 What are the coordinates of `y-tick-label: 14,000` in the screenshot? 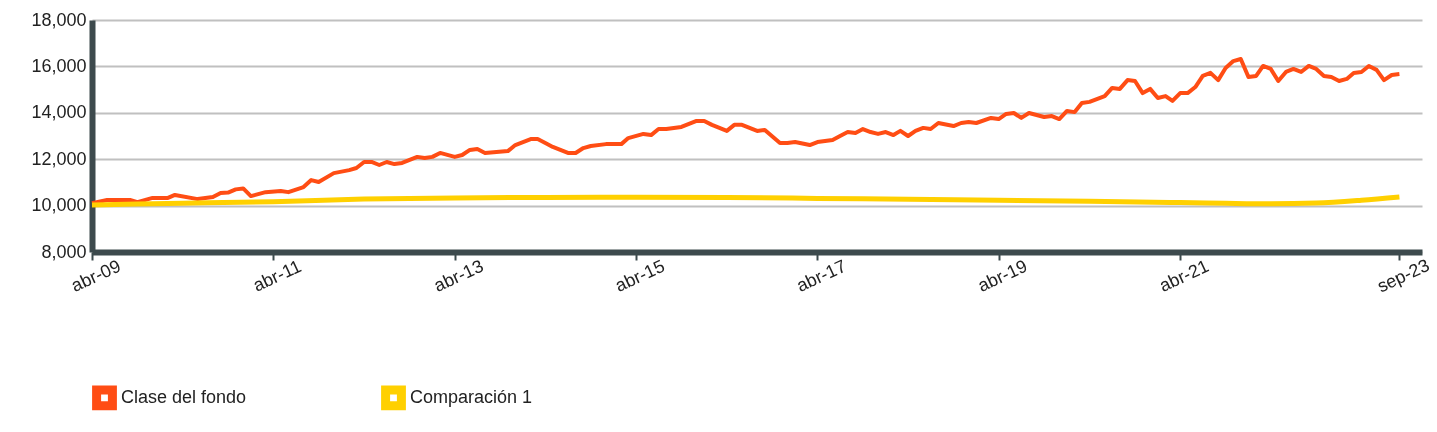 It's located at (59, 112).